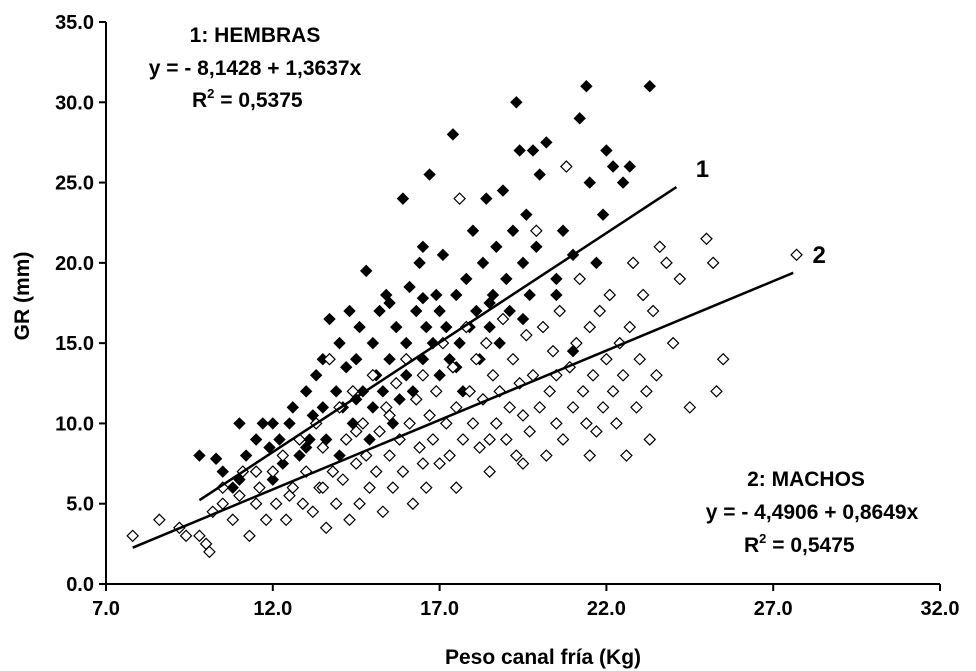 This screenshot has width=976, height=671. I want to click on y-tick-label: 20.0, so click(74, 264).